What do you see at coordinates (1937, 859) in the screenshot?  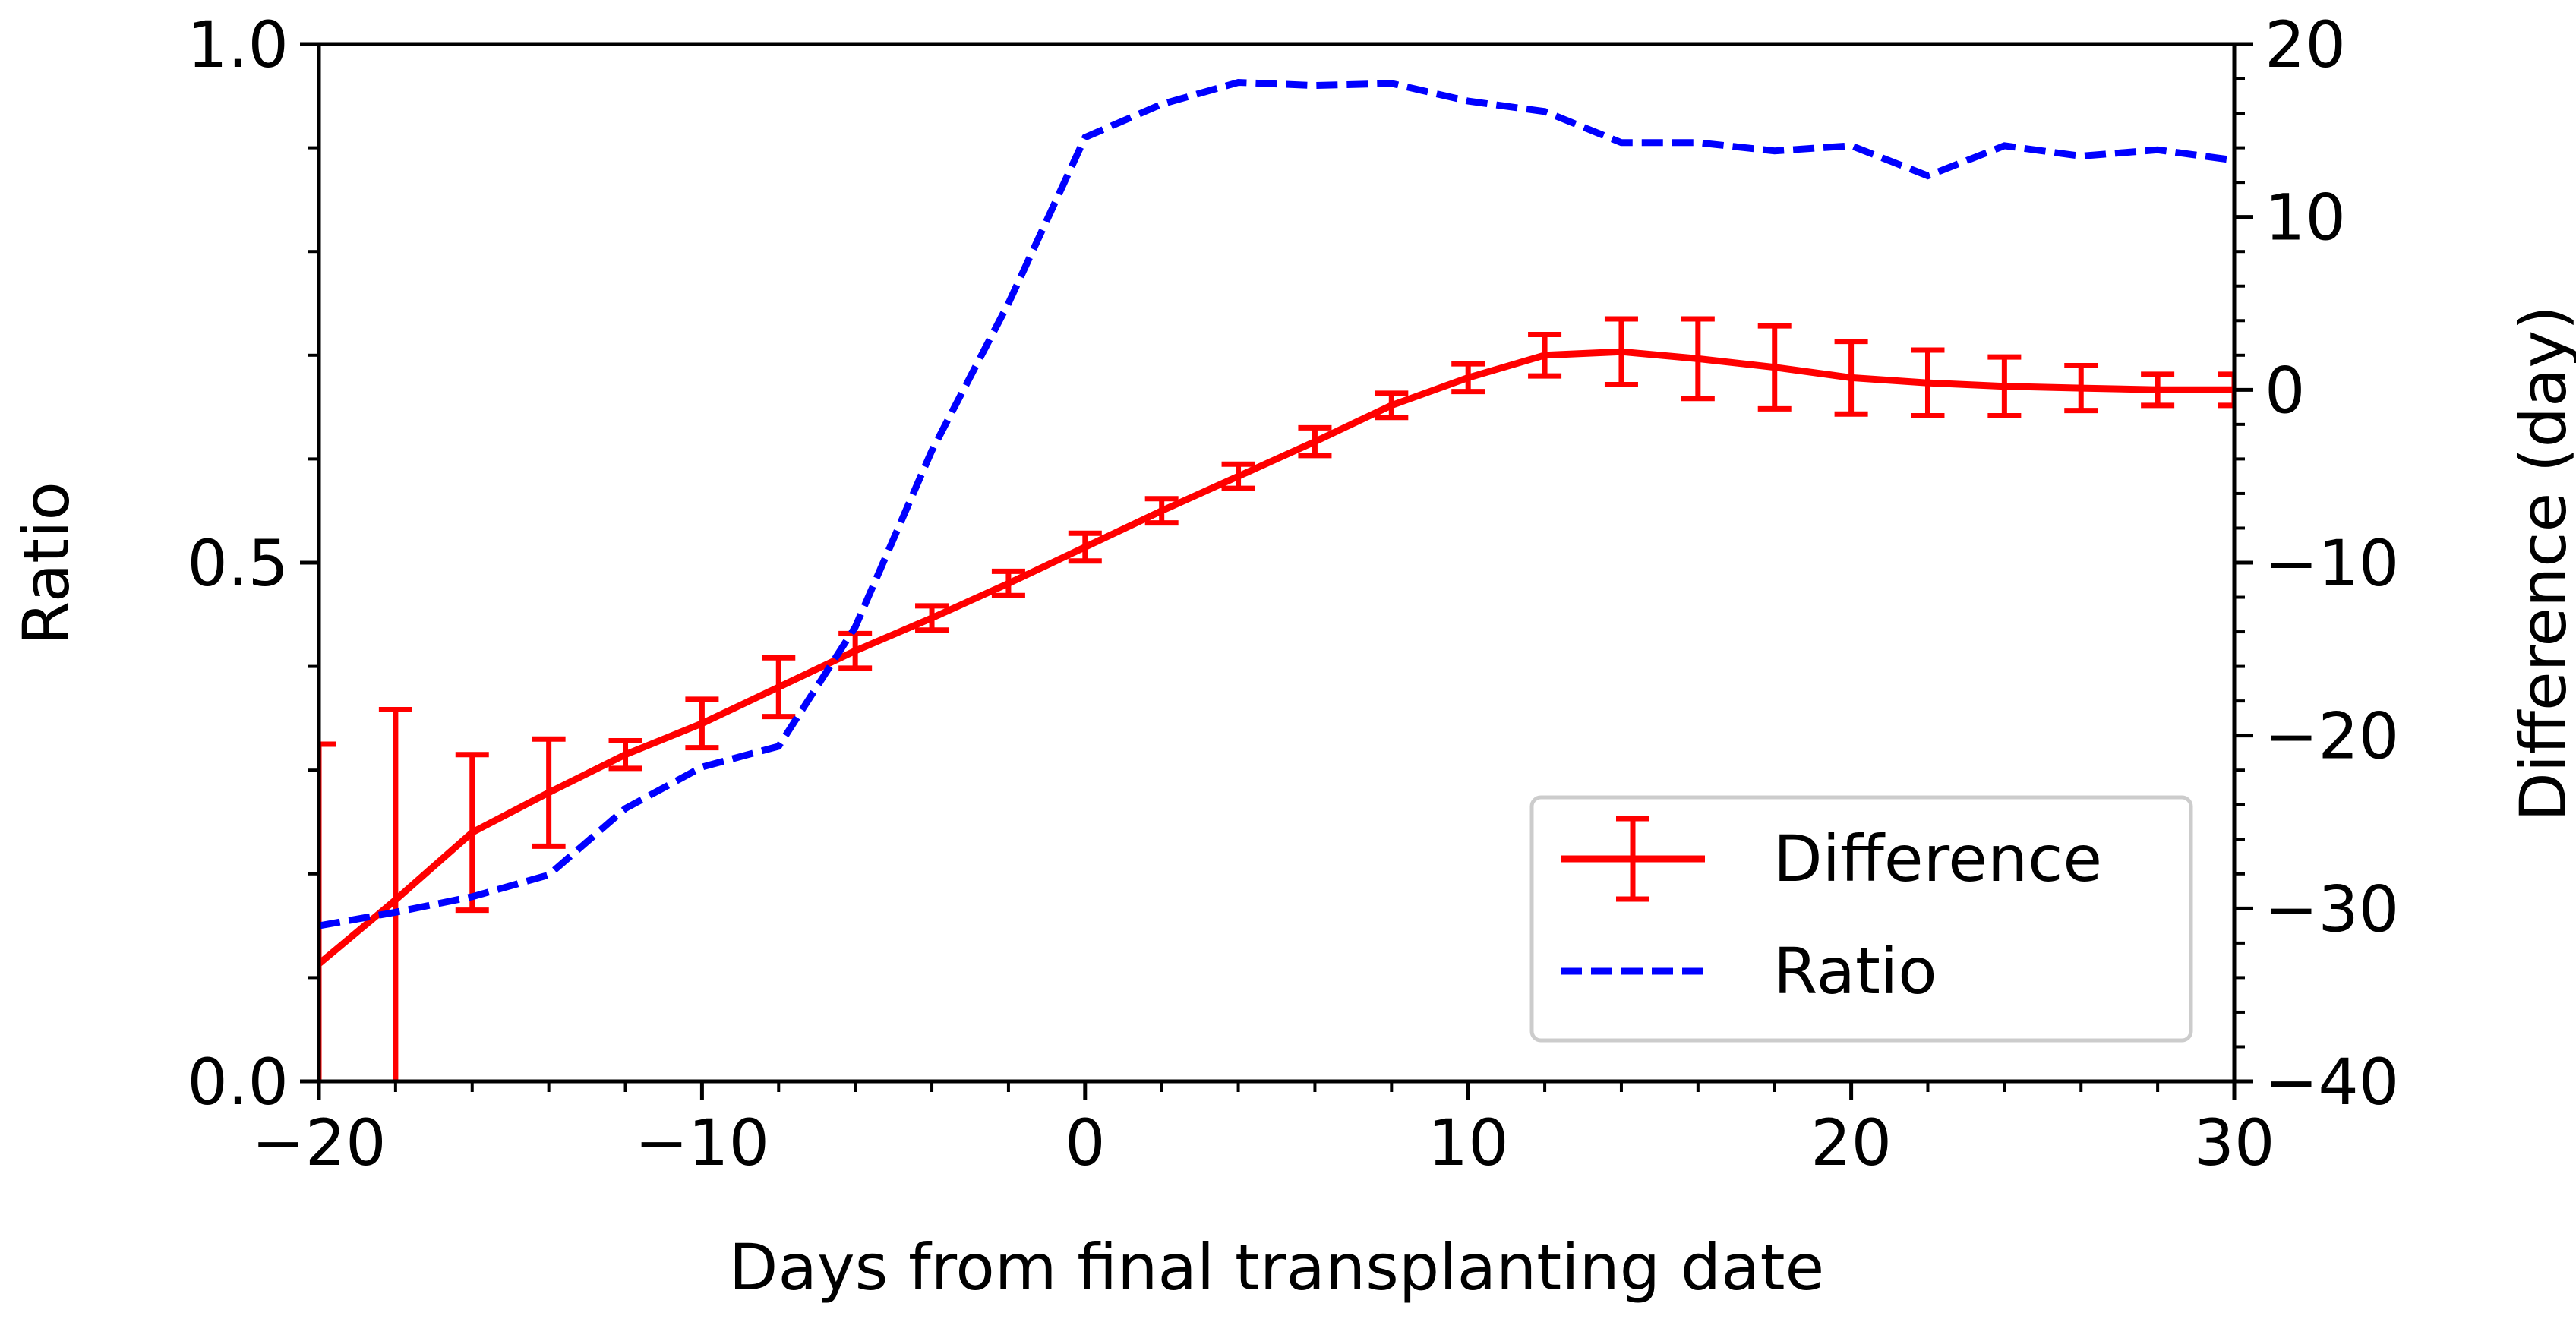 I see `legend-label-difference: Difference` at bounding box center [1937, 859].